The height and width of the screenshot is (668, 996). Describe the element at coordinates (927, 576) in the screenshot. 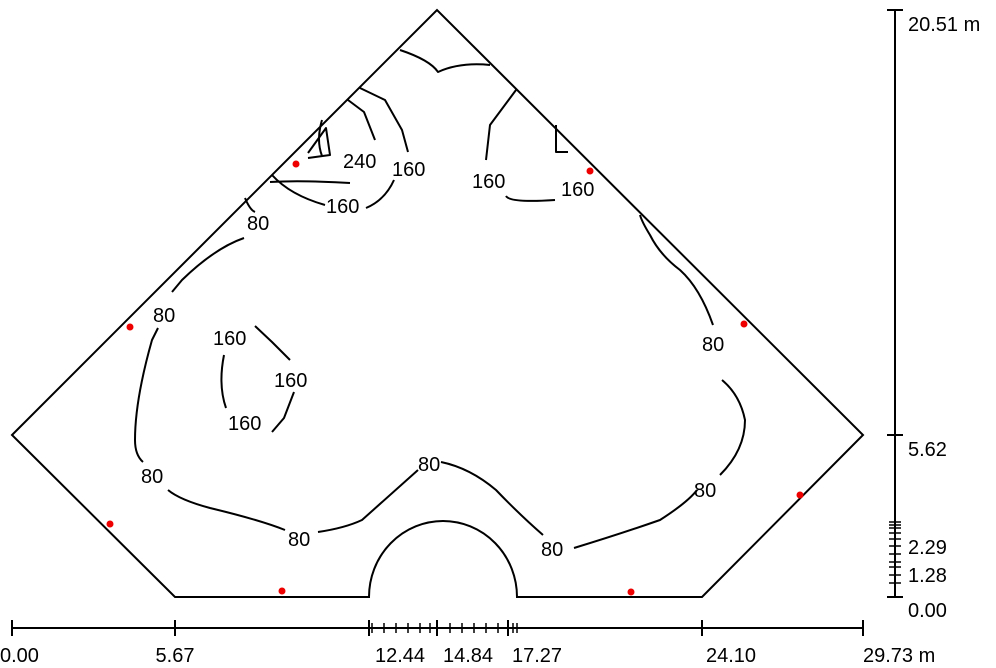

I see `y-tick-label: 1.28` at that location.